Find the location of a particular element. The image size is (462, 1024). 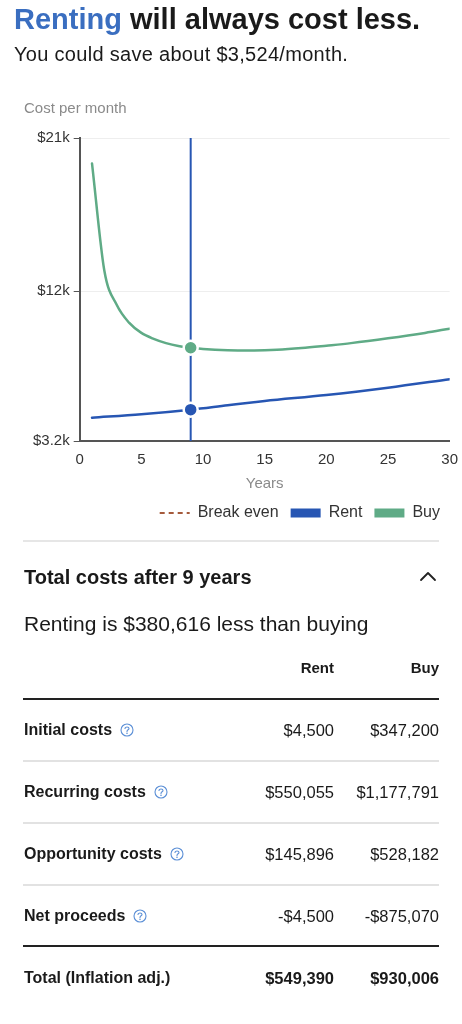

y-tick-label: $12k is located at coordinates (54, 290).